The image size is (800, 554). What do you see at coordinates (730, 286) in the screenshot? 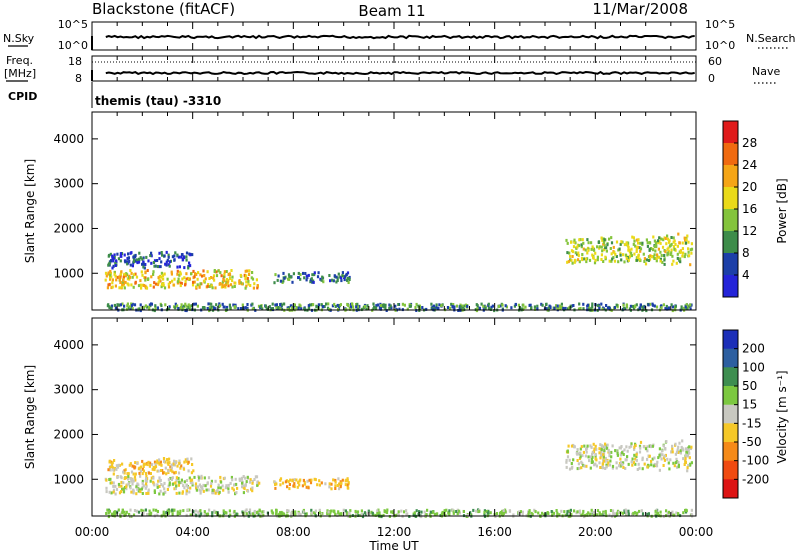
I see `colorbar-segment` at bounding box center [730, 286].